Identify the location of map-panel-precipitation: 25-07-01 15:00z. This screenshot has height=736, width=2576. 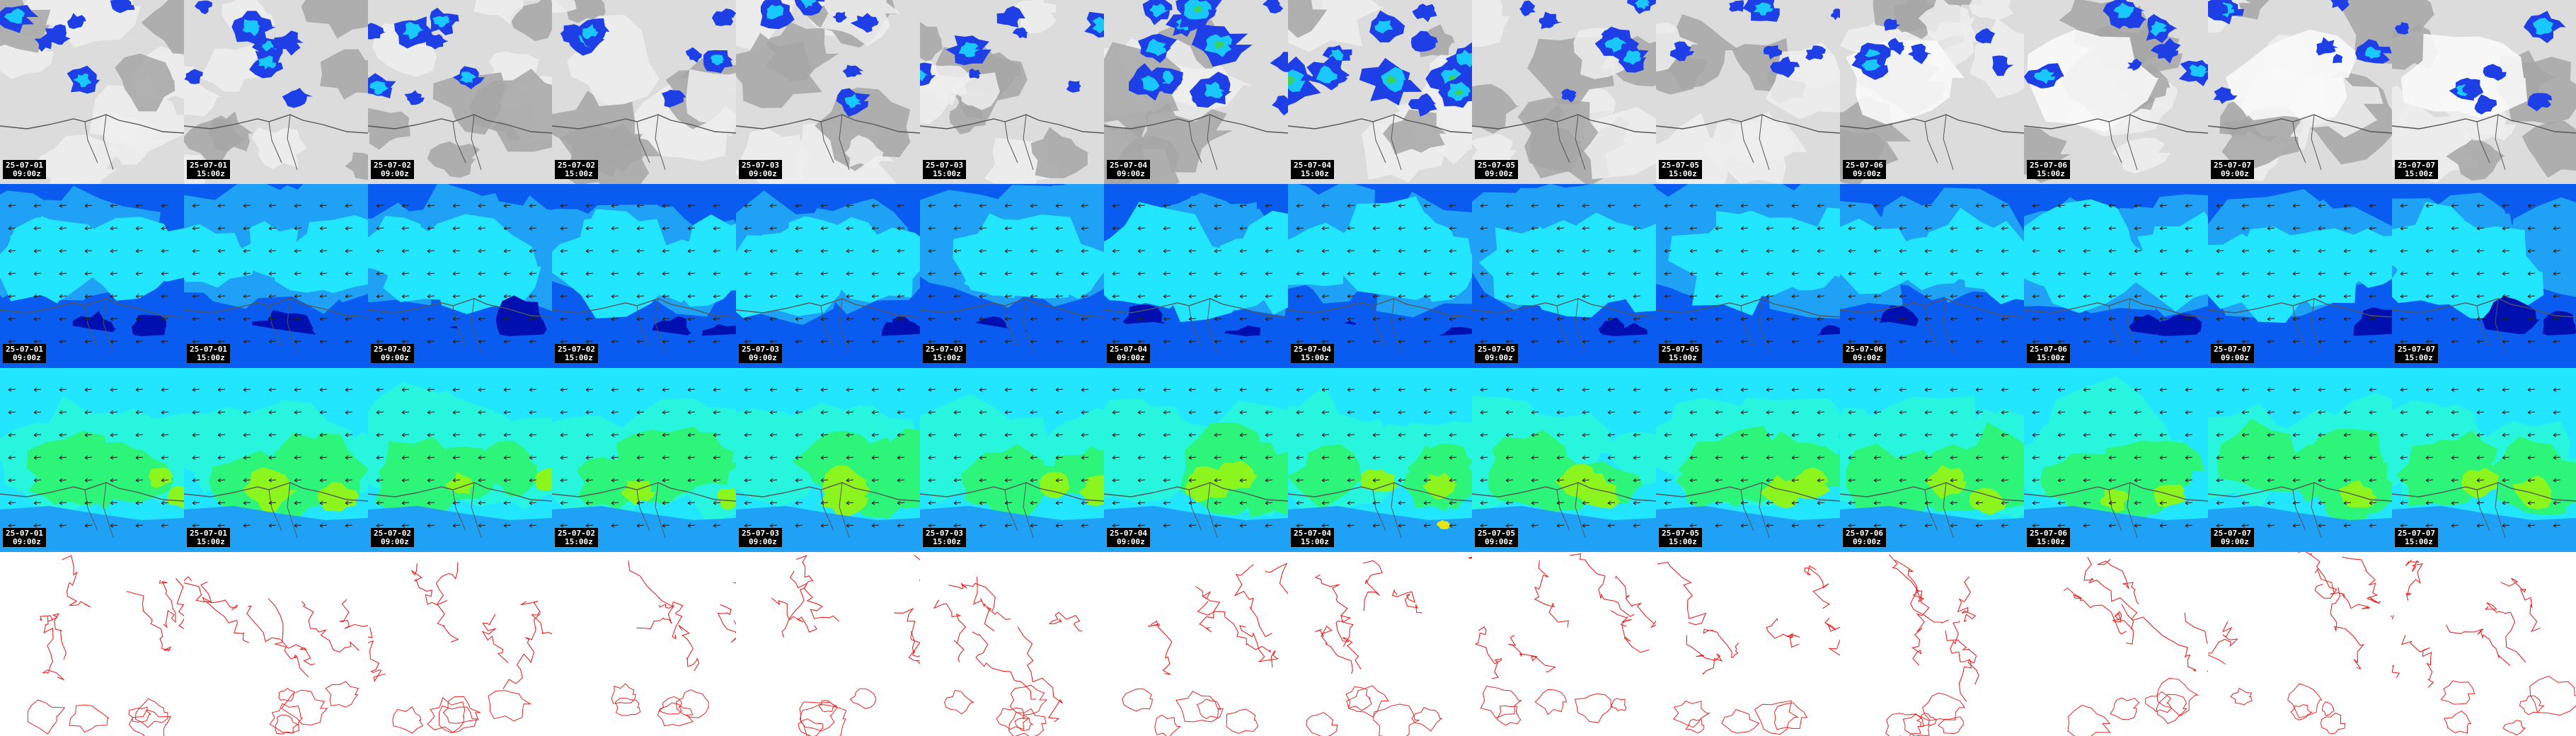
(276, 92).